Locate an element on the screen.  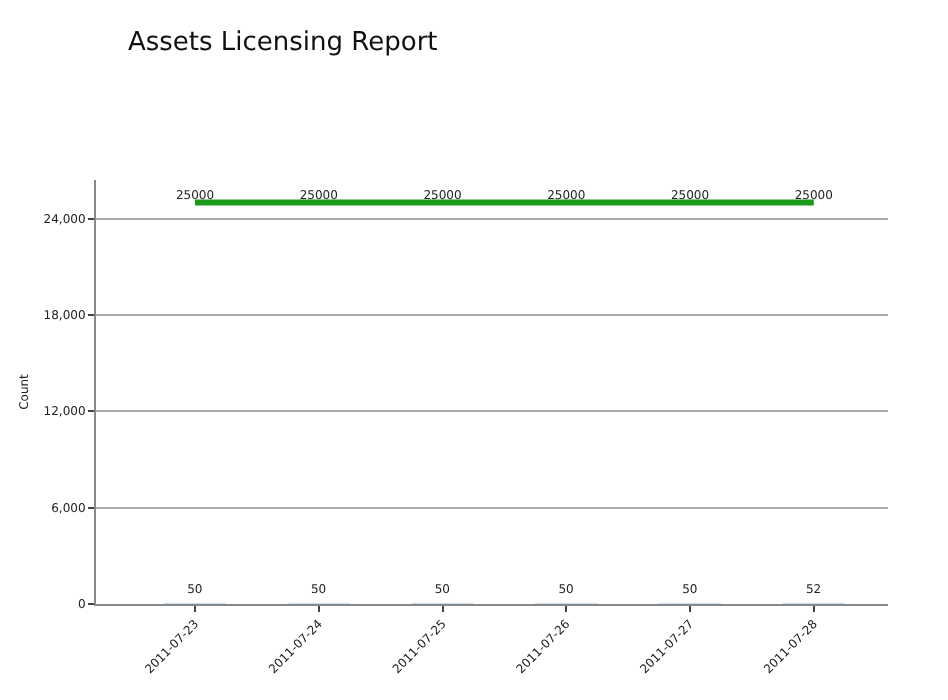
chart-title: Assets Licensing Report is located at coordinates (282, 42).